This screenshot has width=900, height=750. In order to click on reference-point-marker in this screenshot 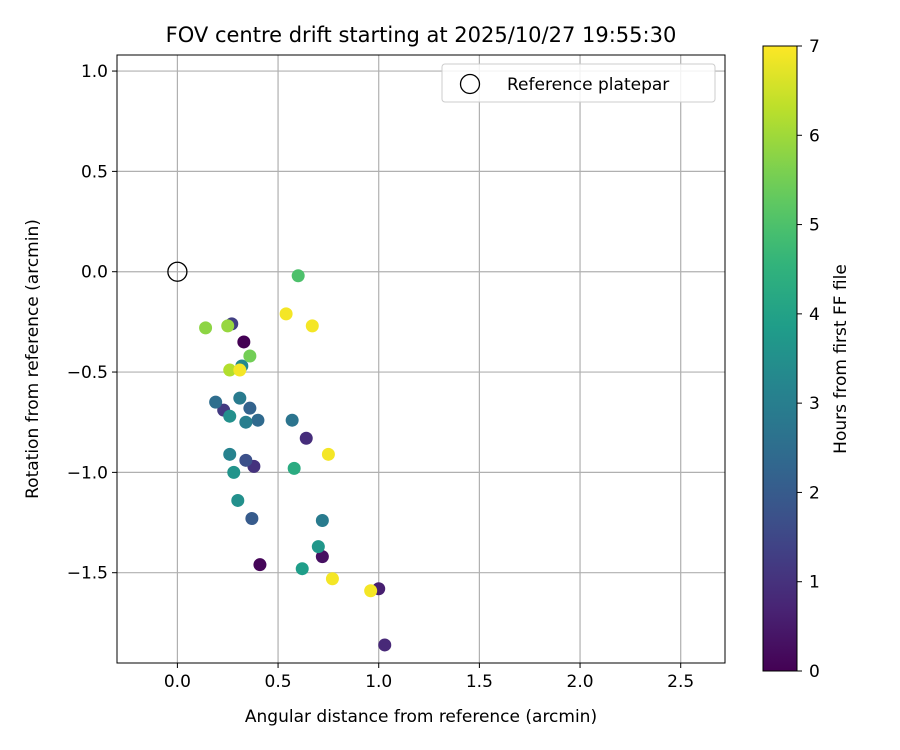, I will do `click(177, 271)`.